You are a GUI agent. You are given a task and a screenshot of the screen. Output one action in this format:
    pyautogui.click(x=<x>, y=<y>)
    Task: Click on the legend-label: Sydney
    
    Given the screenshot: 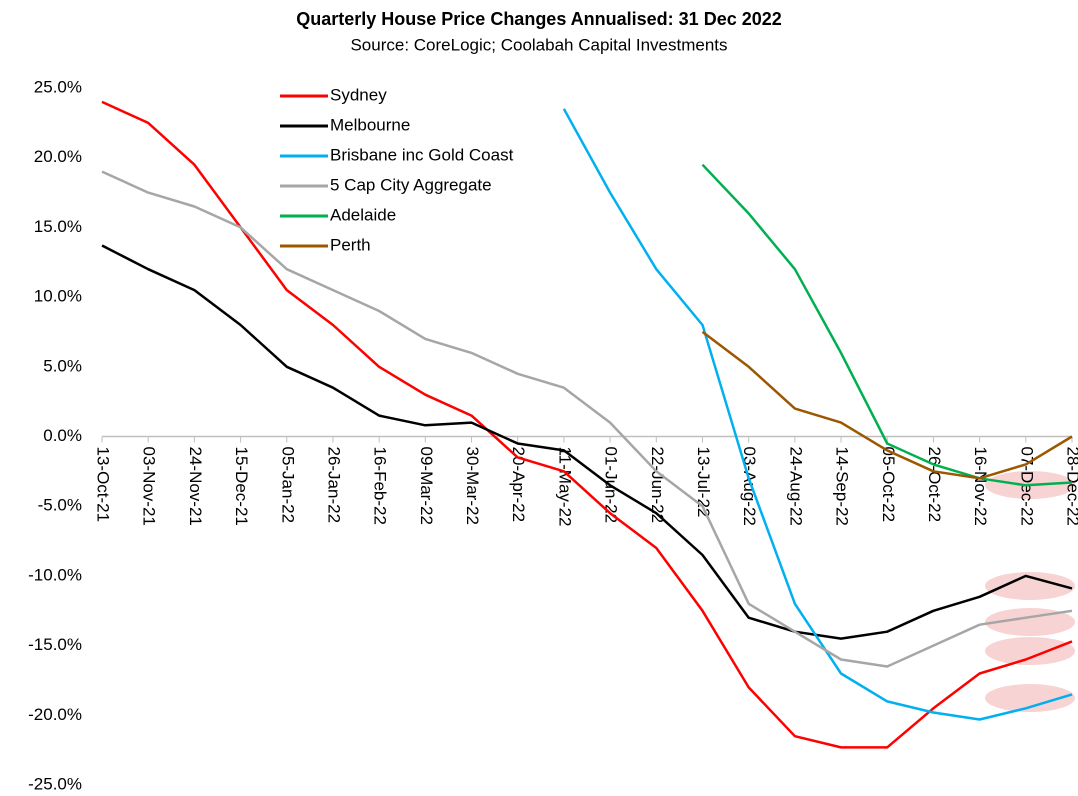 What is the action you would take?
    pyautogui.click(x=358, y=94)
    